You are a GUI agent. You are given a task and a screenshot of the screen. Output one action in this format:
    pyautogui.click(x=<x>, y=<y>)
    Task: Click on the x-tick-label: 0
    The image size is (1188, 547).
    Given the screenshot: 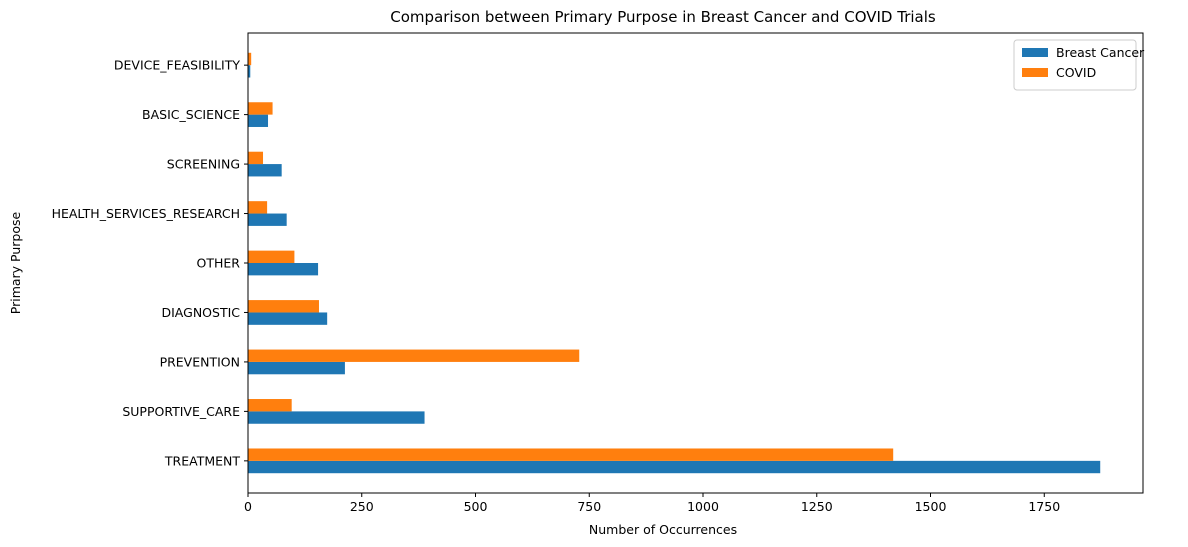 What is the action you would take?
    pyautogui.click(x=248, y=506)
    